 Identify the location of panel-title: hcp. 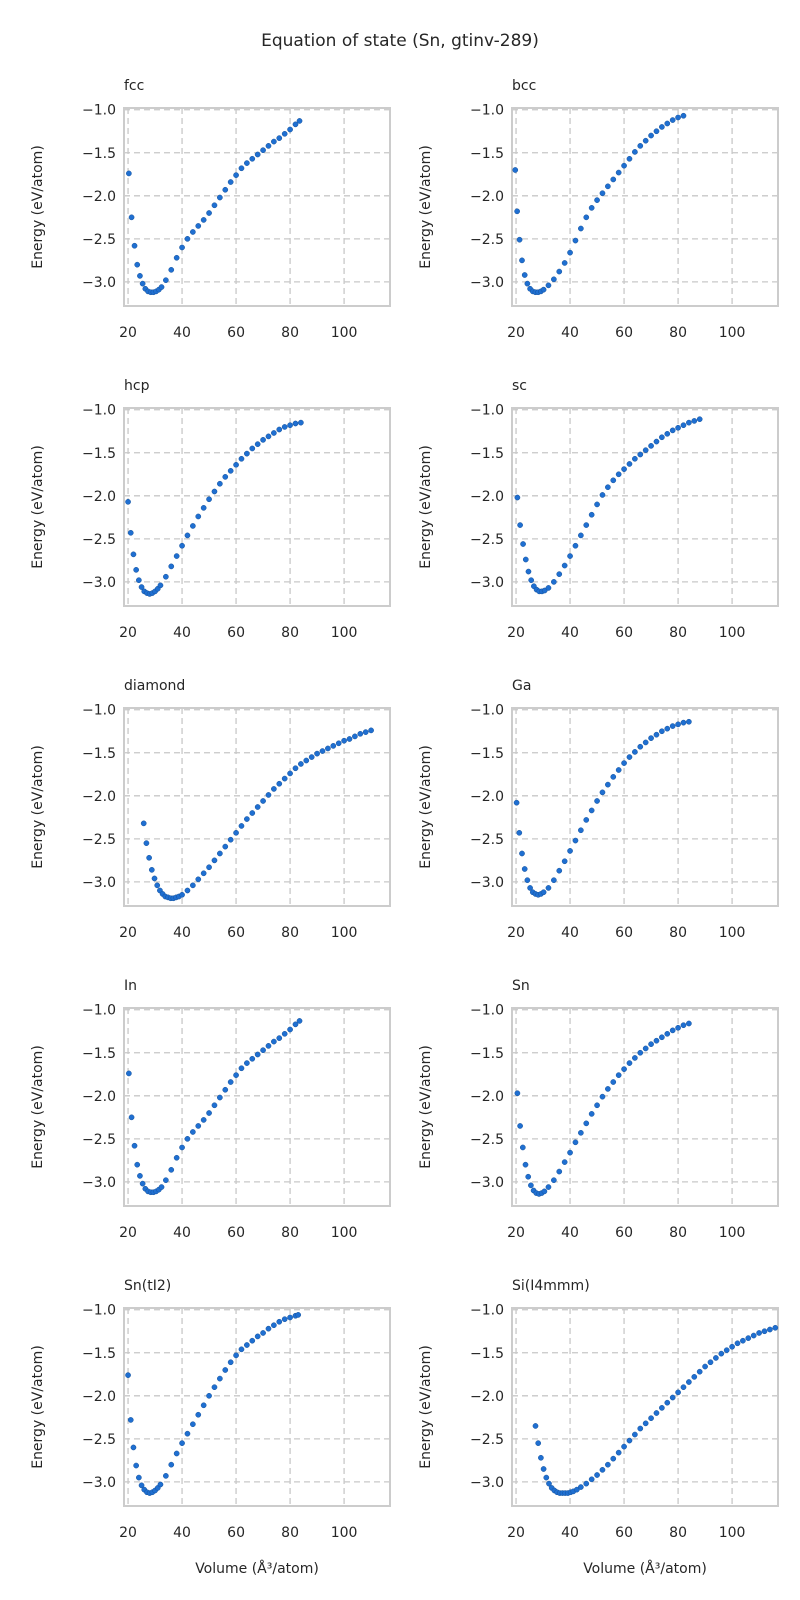
(137, 386).